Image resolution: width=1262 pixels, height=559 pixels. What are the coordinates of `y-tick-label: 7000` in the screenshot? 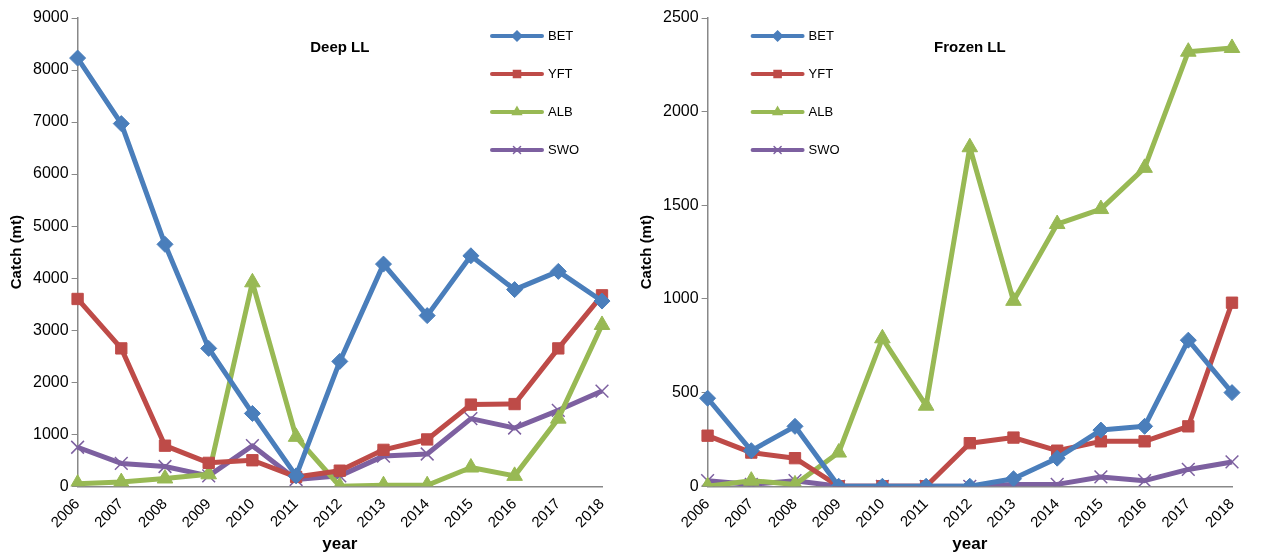 It's located at (51, 121).